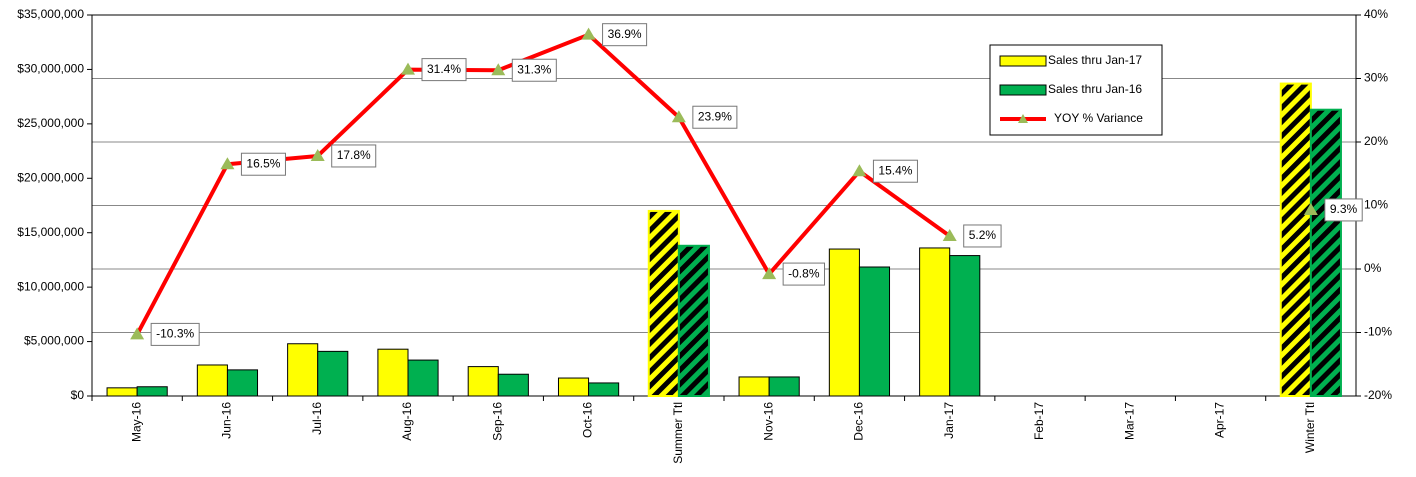  What do you see at coordinates (768, 421) in the screenshot?
I see `x-tick-label: Nov-16` at bounding box center [768, 421].